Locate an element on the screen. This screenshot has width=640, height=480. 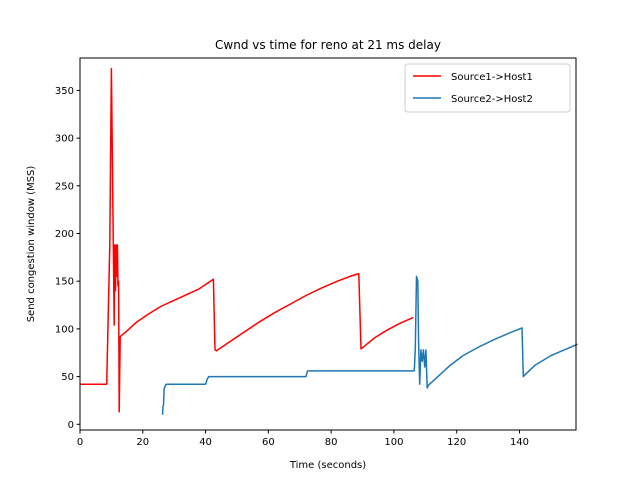
x-tick-label: 40 is located at coordinates (205, 442).